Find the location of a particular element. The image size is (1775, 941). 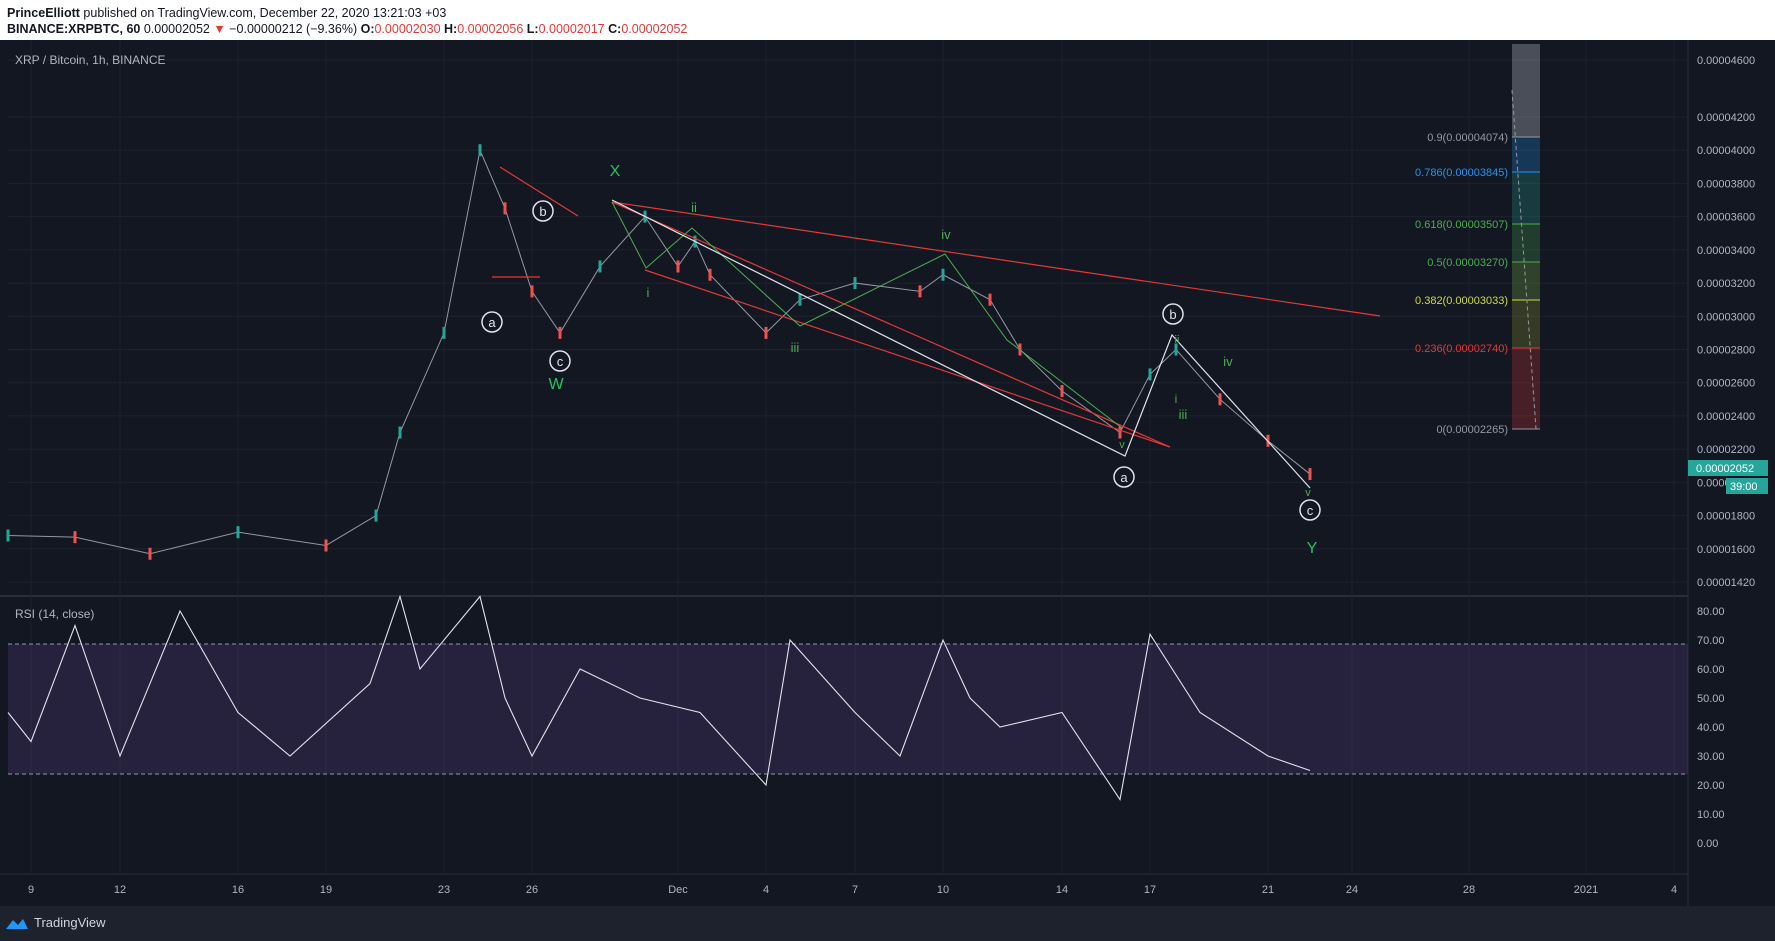

last-price-tag is located at coordinates (1728, 468).